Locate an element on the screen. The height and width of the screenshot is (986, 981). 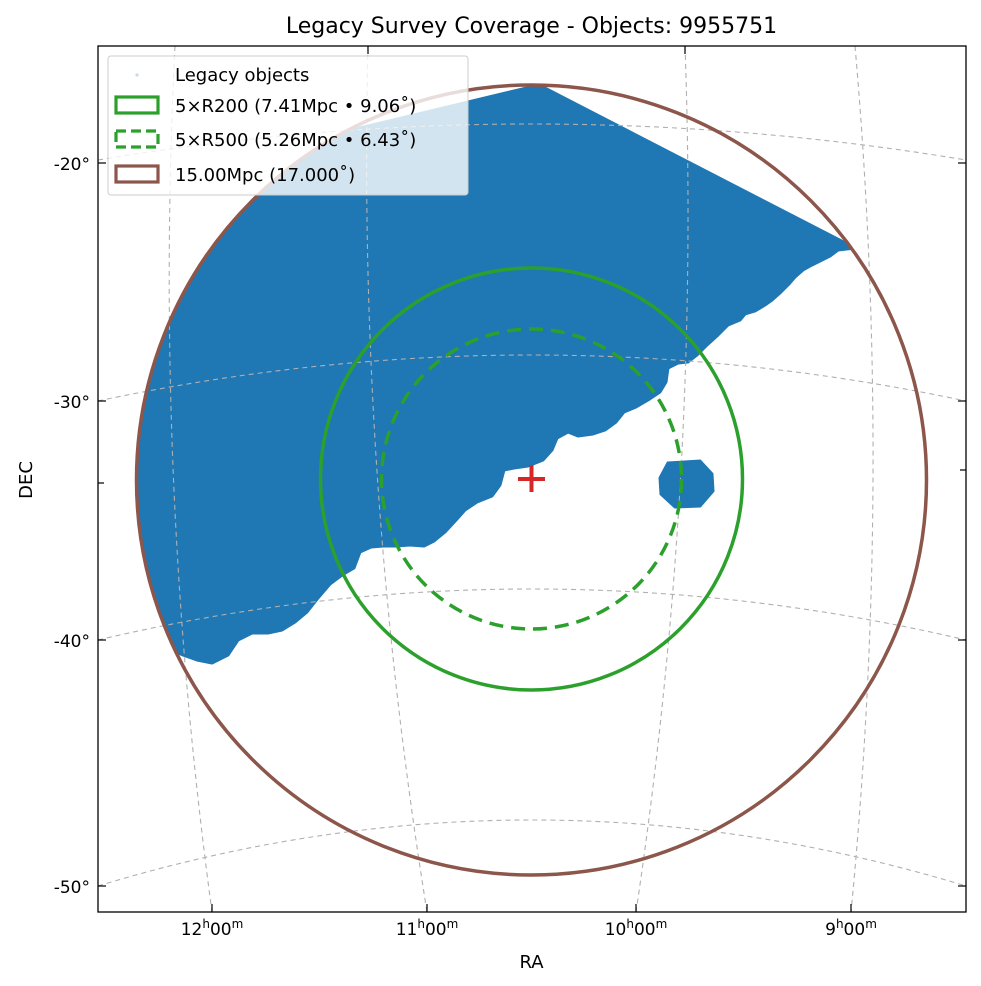
cluster-center-marker is located at coordinates (531, 478).